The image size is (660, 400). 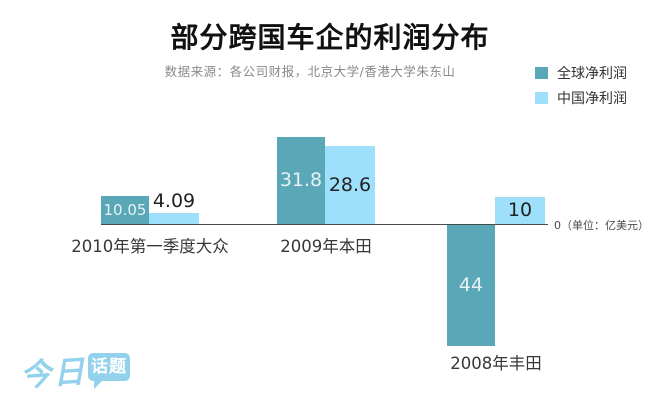 I want to click on logo-script-text: 今日, so click(x=53, y=374).